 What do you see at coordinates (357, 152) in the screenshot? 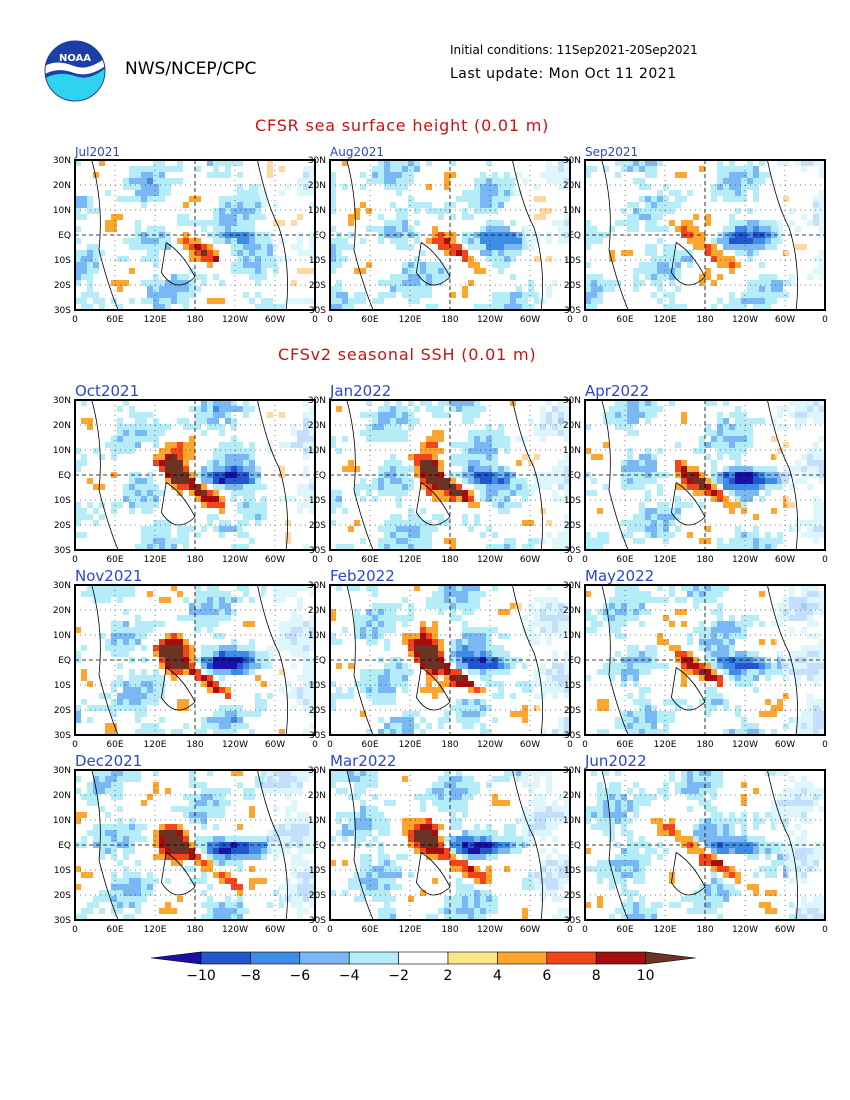
I see `panel-label: Aug2021` at bounding box center [357, 152].